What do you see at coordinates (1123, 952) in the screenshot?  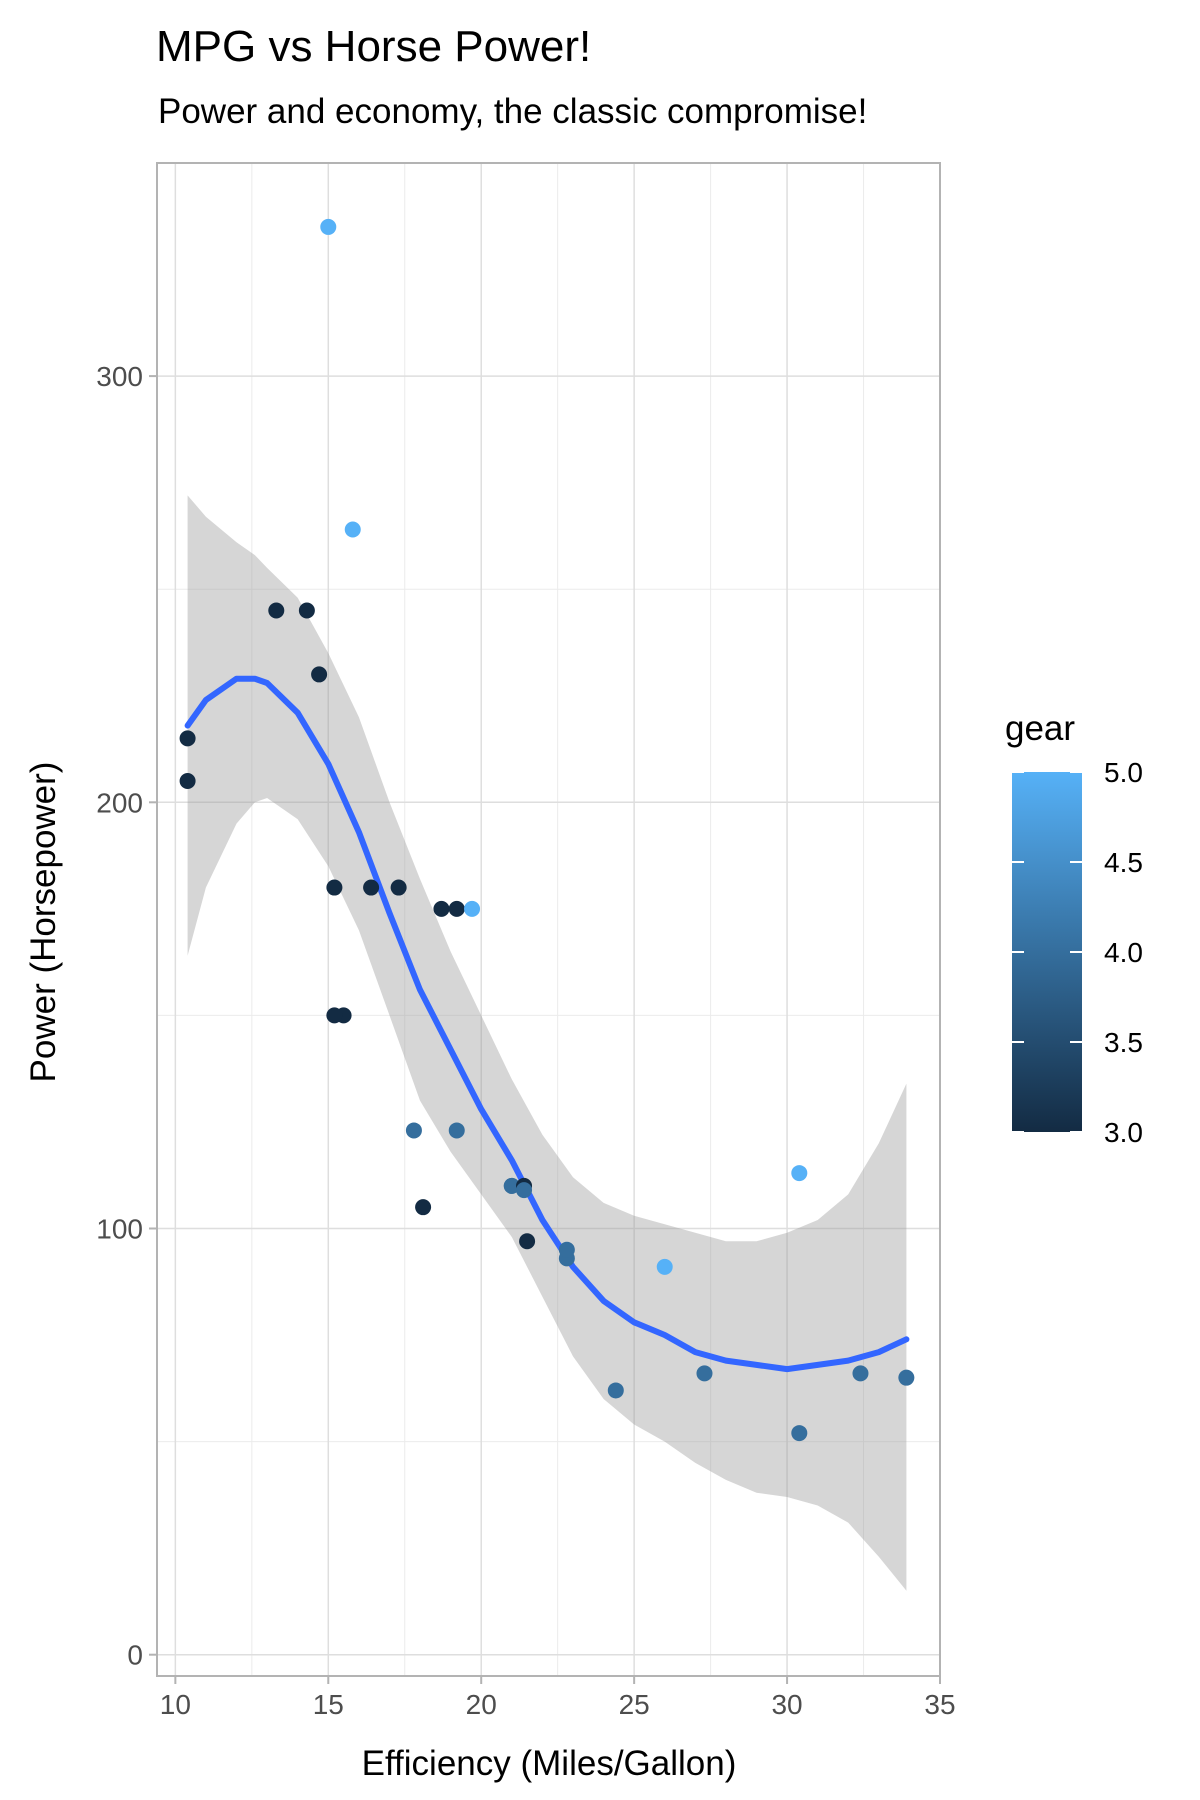 I see `legend-label: 4.0` at bounding box center [1123, 952].